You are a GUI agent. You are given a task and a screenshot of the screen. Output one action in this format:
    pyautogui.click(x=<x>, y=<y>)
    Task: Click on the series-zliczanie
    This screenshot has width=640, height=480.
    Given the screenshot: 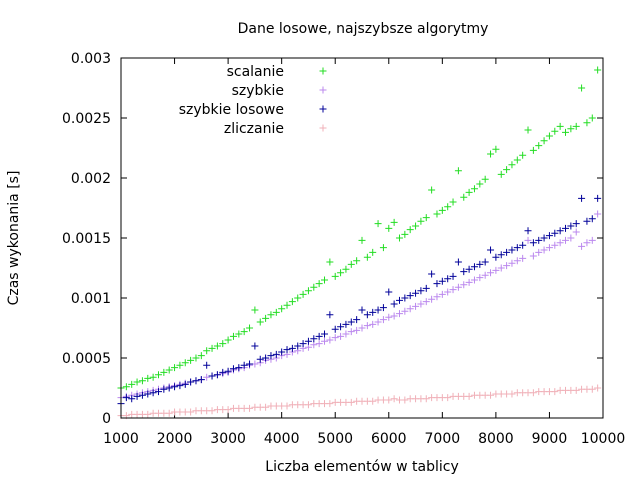 What is the action you would take?
    pyautogui.click(x=359, y=402)
    